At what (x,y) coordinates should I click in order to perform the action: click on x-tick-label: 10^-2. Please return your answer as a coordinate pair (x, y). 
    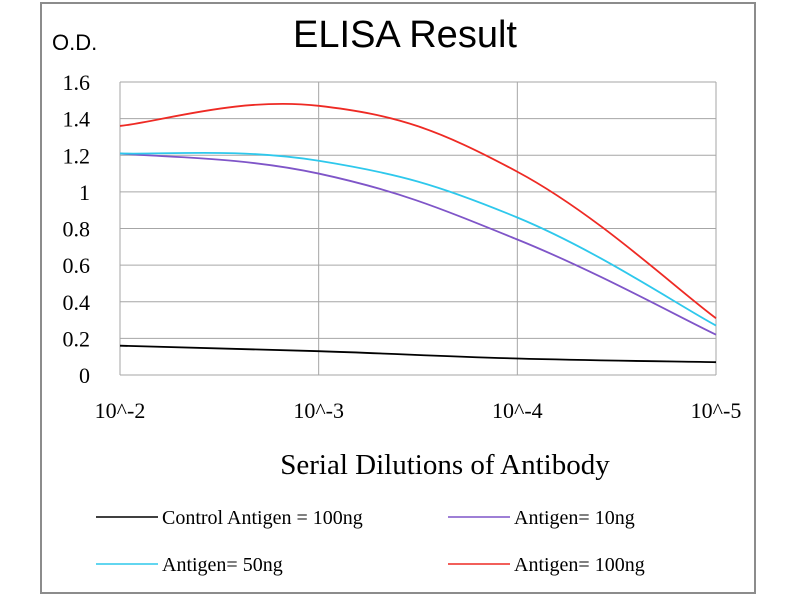
    Looking at the image, I should click on (120, 410).